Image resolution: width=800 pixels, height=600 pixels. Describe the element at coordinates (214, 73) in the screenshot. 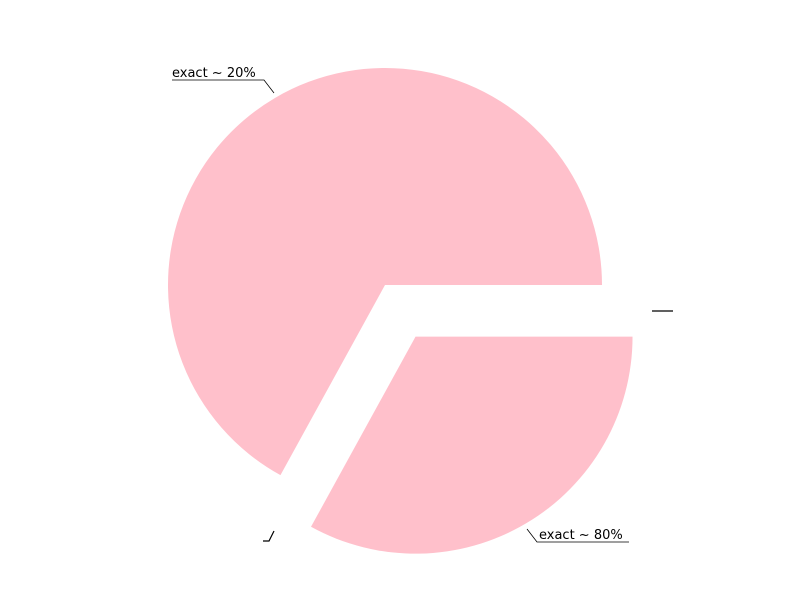

I see `slice-label-0: exact ~ 20%` at that location.